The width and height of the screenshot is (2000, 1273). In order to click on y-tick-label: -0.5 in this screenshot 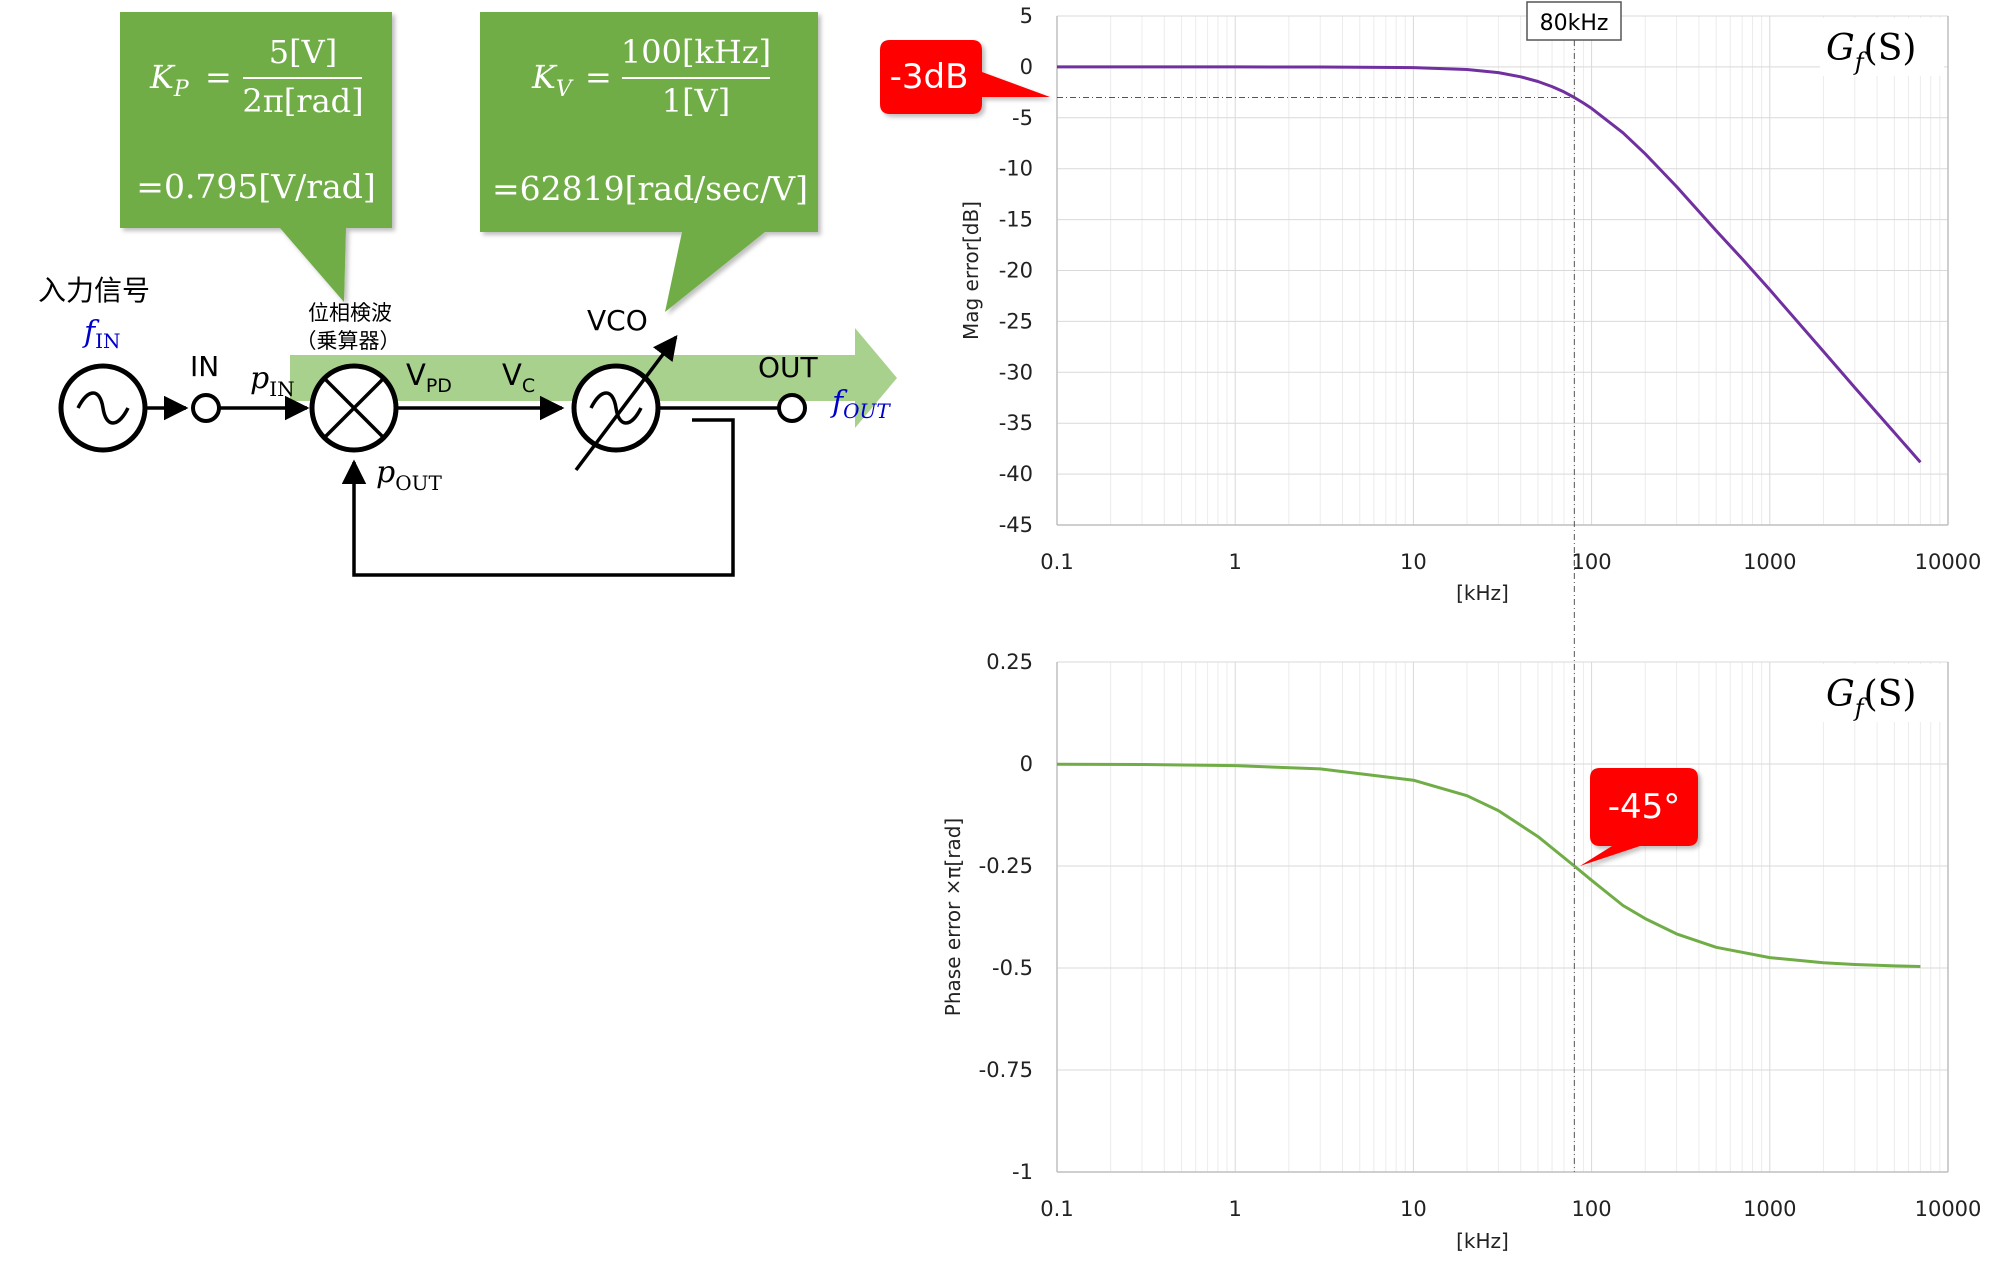, I will do `click(1012, 968)`.